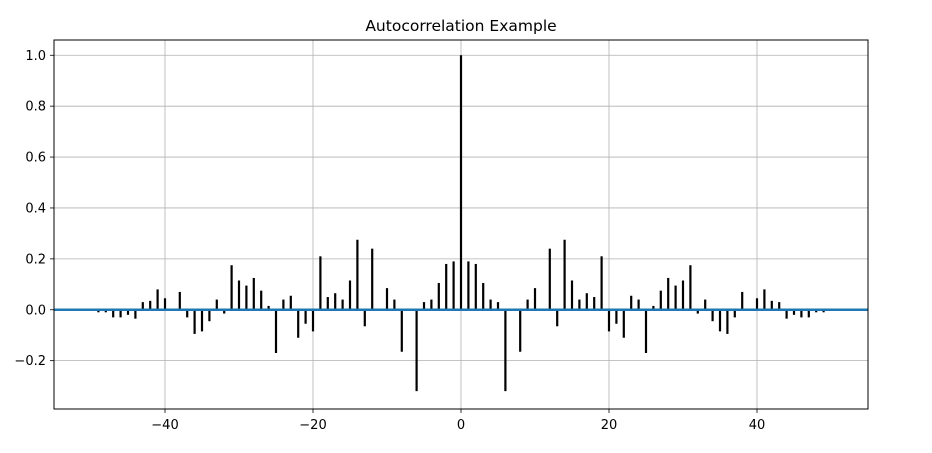 This screenshot has height=453, width=932. Describe the element at coordinates (35, 56) in the screenshot. I see `y-tick-label: 1.0` at that location.